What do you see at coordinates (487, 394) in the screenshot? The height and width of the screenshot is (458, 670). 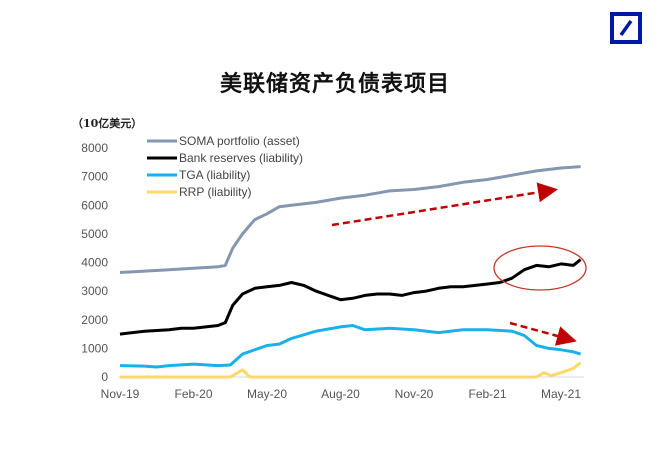 I see `x-tick-label: Feb-21` at bounding box center [487, 394].